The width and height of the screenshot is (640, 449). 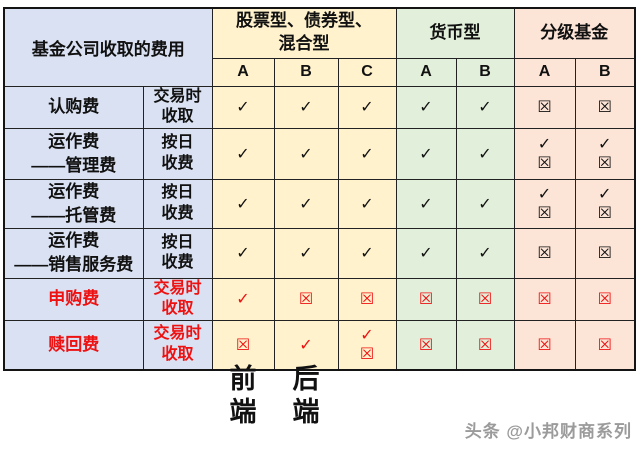 What do you see at coordinates (73, 299) in the screenshot?
I see `fee-name-cell: 申购费` at bounding box center [73, 299].